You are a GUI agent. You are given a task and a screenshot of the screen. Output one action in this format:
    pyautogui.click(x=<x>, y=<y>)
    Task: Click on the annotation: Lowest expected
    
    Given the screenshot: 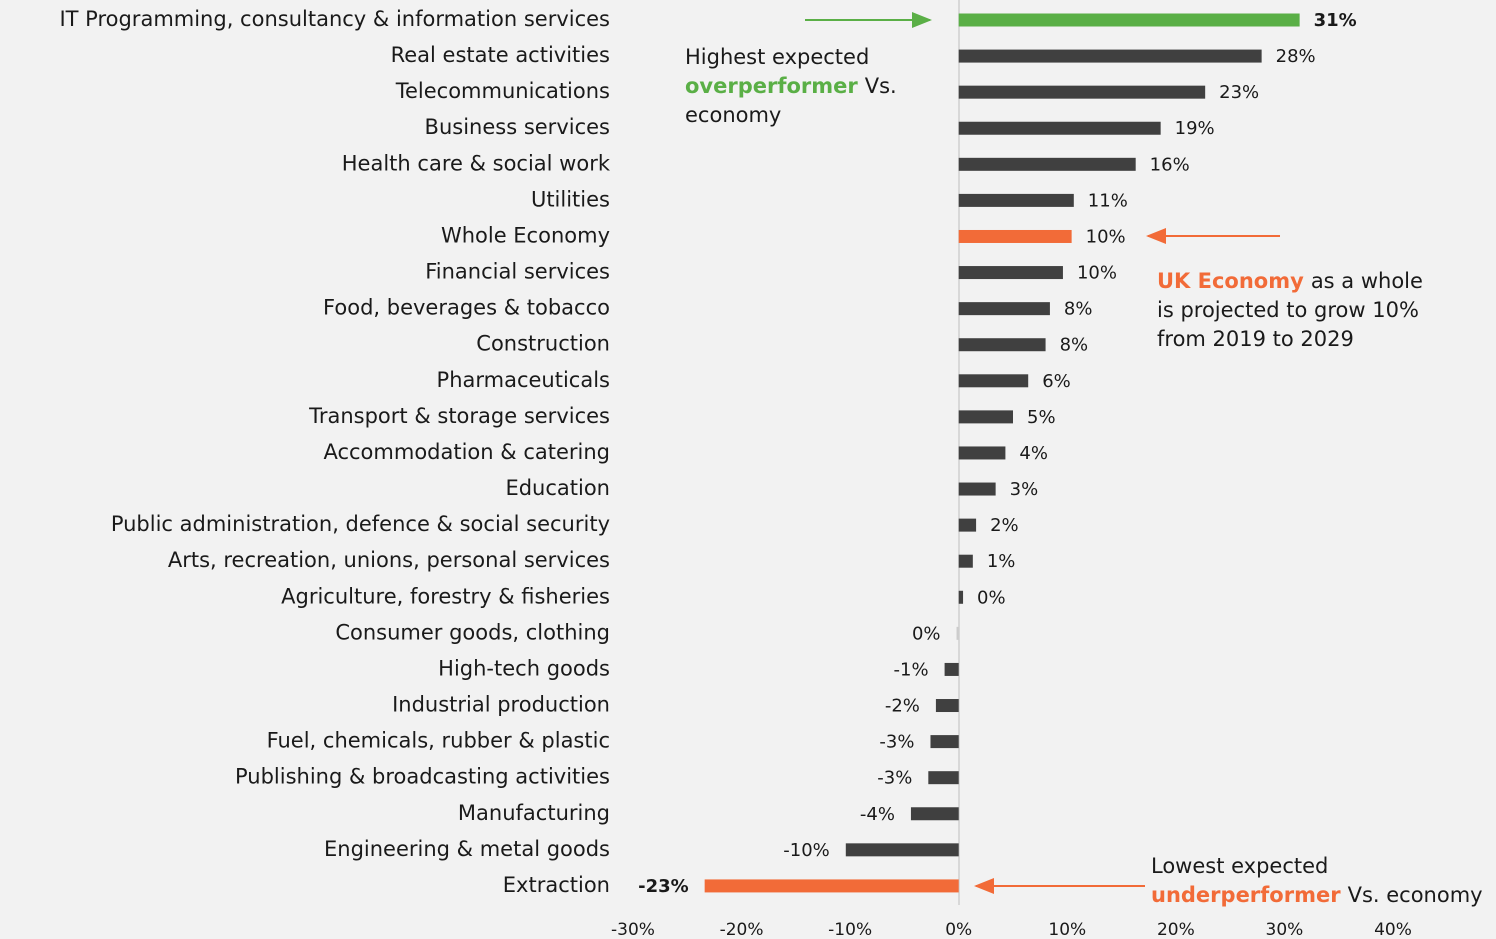 What is the action you would take?
    pyautogui.click(x=1239, y=866)
    